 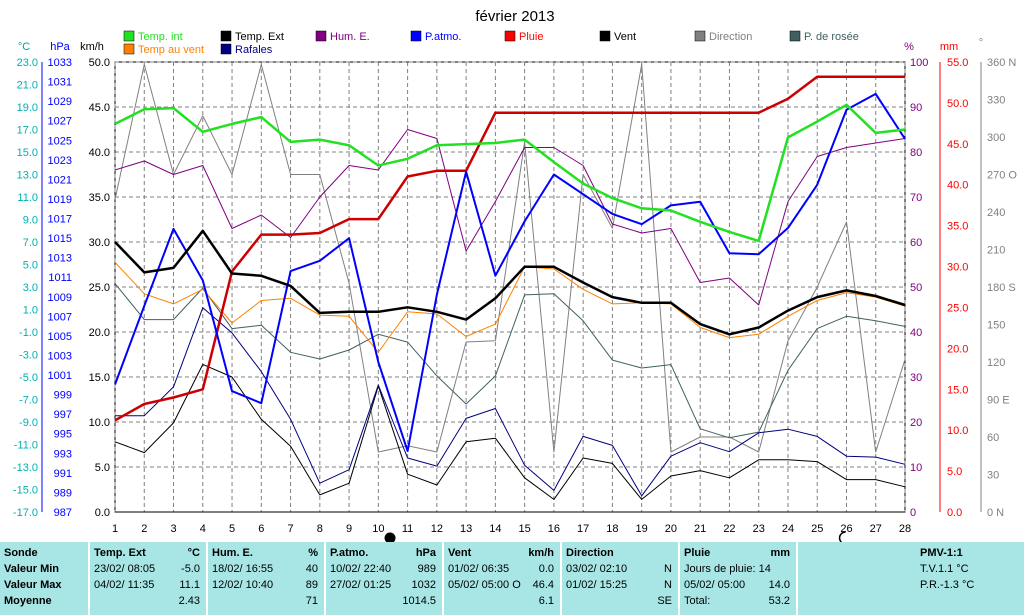 I want to click on press-tick-label: 1007, so click(x=60, y=317).